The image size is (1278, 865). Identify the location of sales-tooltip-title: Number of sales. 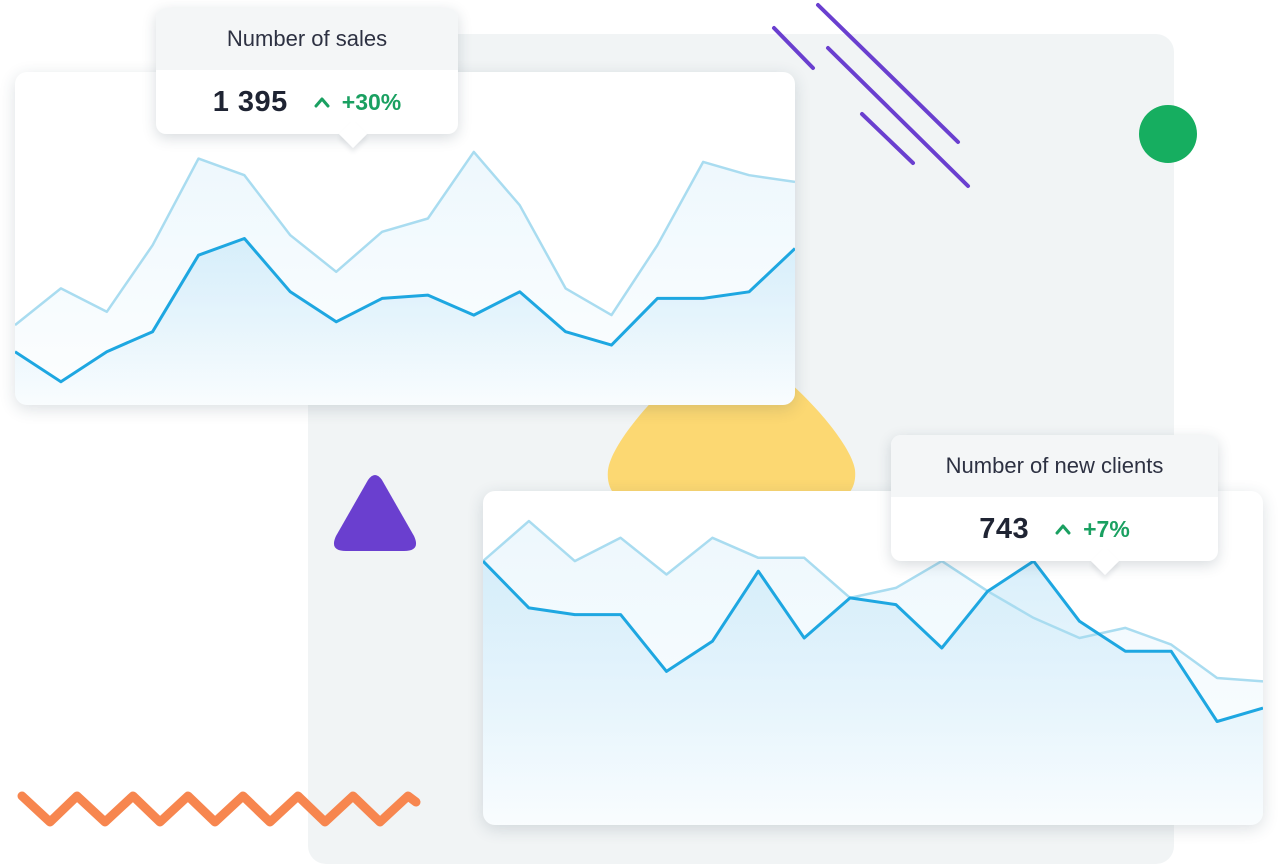
(307, 39).